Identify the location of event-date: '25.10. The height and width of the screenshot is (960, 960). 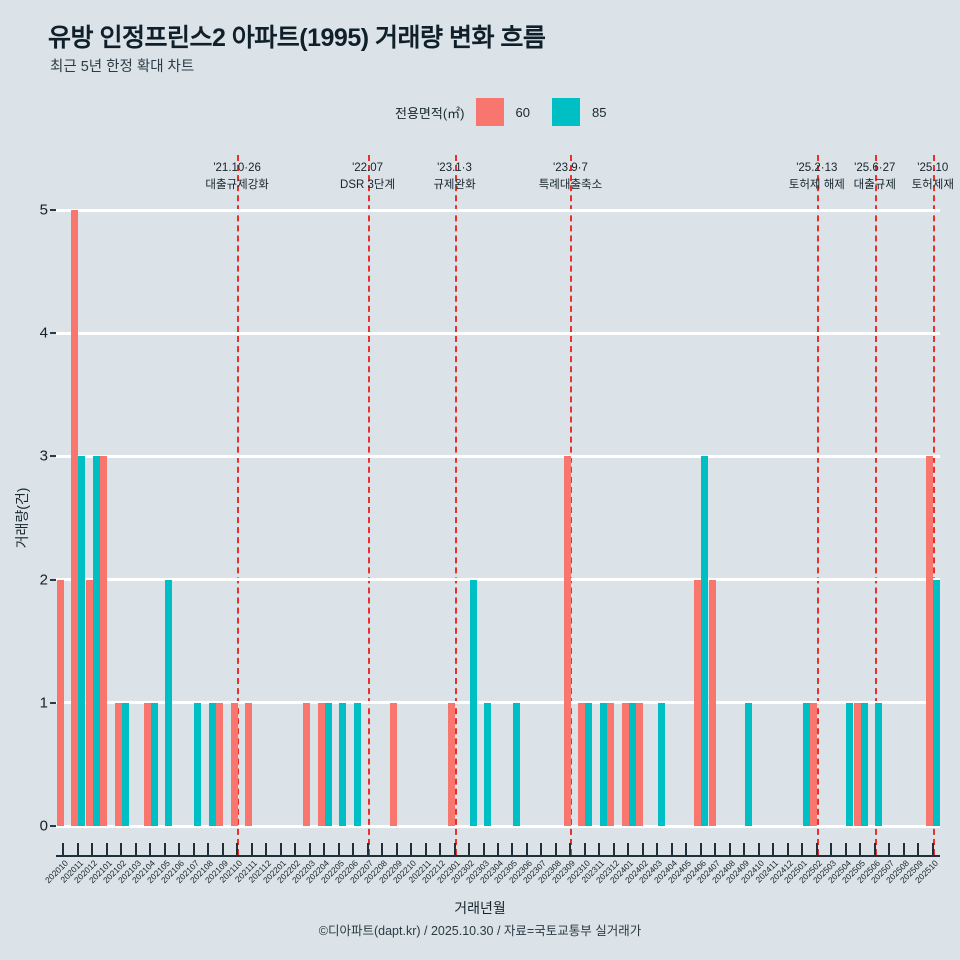
(933, 168).